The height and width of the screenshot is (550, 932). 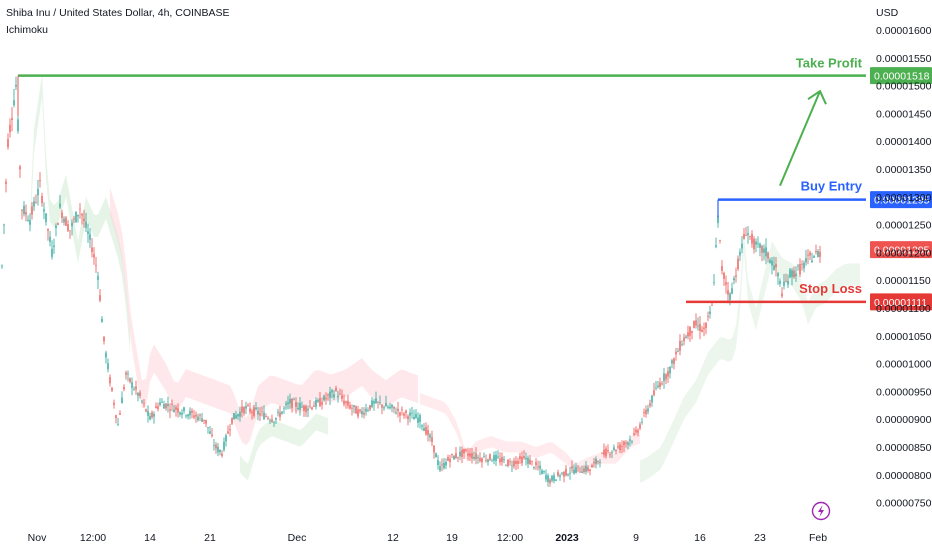 What do you see at coordinates (210, 538) in the screenshot?
I see `x-tick-label: 21` at bounding box center [210, 538].